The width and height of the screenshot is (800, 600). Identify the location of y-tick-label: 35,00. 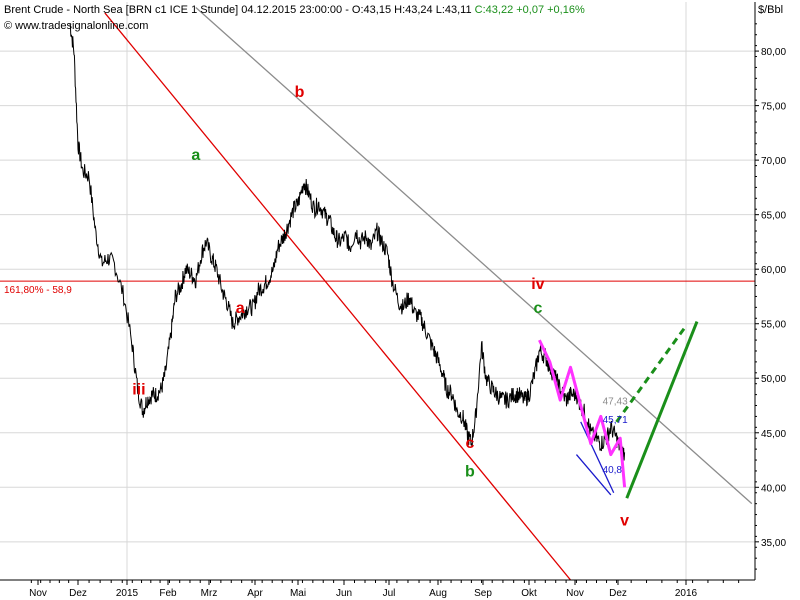
(773, 543).